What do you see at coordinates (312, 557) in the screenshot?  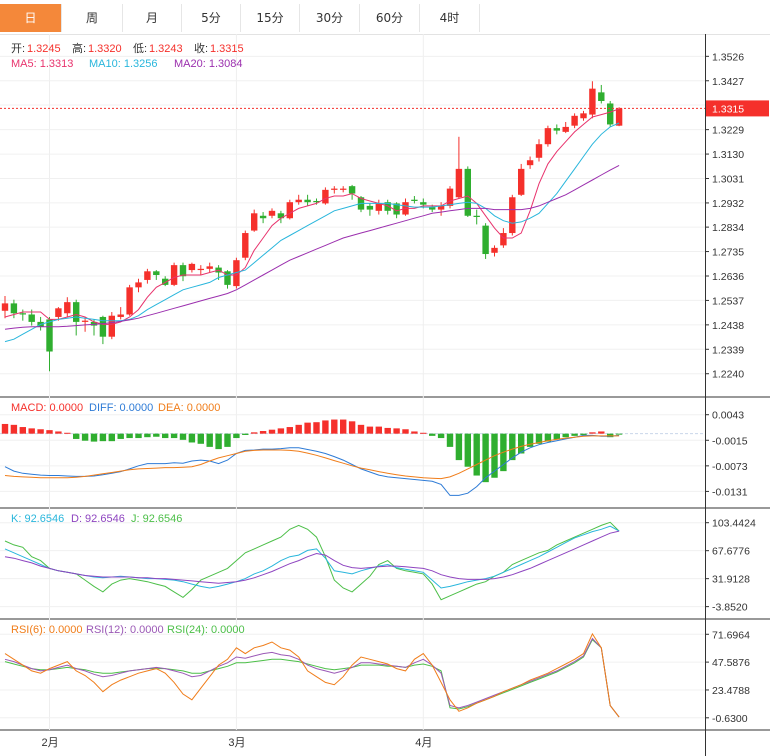 I see `kdj-d-line` at bounding box center [312, 557].